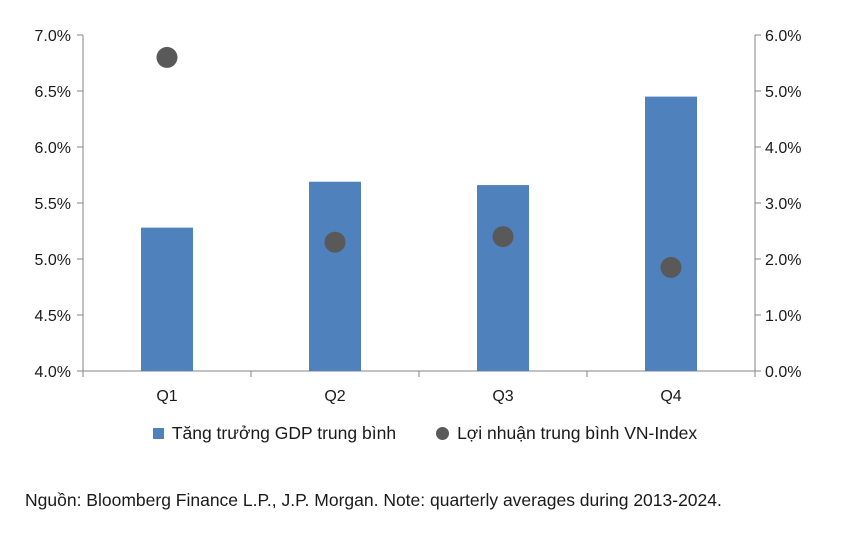 This screenshot has height=535, width=850. What do you see at coordinates (166, 396) in the screenshot?
I see `x-tick-label: Q1` at bounding box center [166, 396].